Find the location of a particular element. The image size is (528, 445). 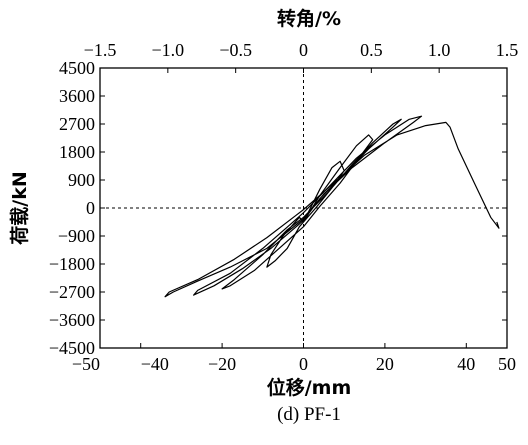

x-tick-label: 20 is located at coordinates (385, 364).